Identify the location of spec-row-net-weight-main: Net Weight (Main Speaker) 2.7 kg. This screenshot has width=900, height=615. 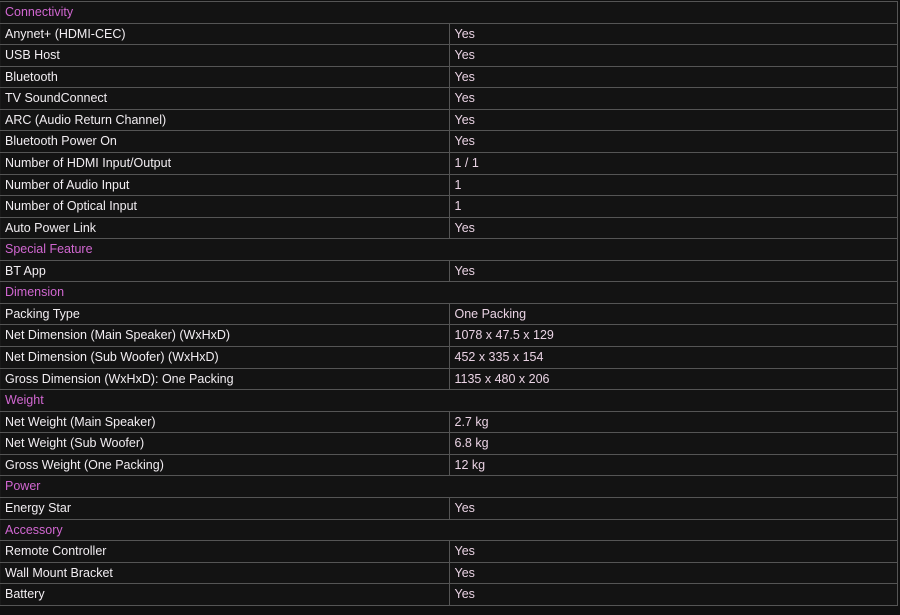
(449, 422).